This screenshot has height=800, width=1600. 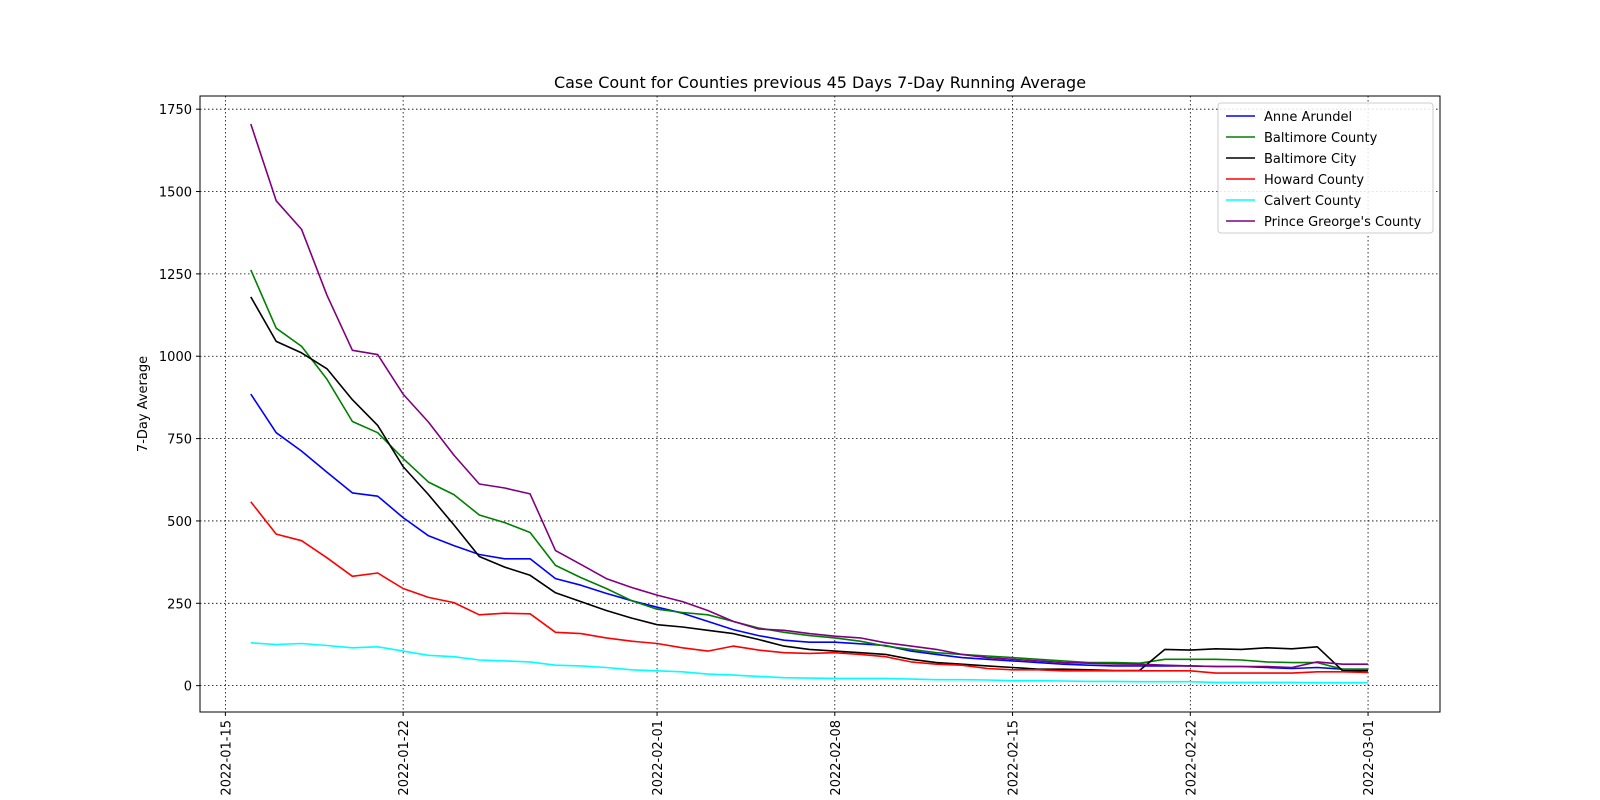 What do you see at coordinates (179, 604) in the screenshot?
I see `y-tick-label: 250` at bounding box center [179, 604].